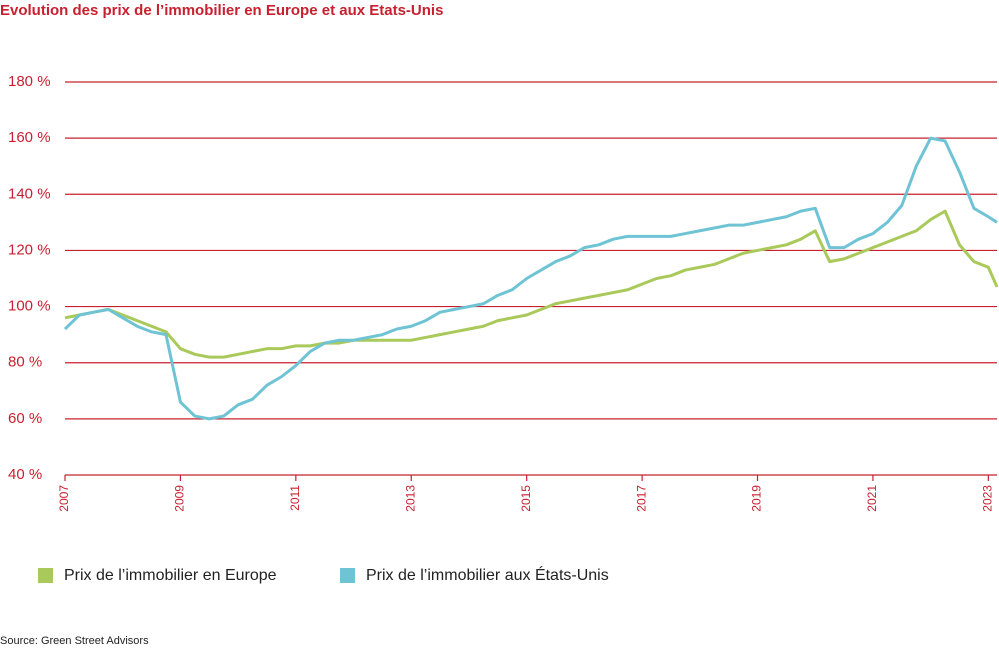 The height and width of the screenshot is (650, 999). I want to click on y-tick-label: 180 %, so click(29, 81).